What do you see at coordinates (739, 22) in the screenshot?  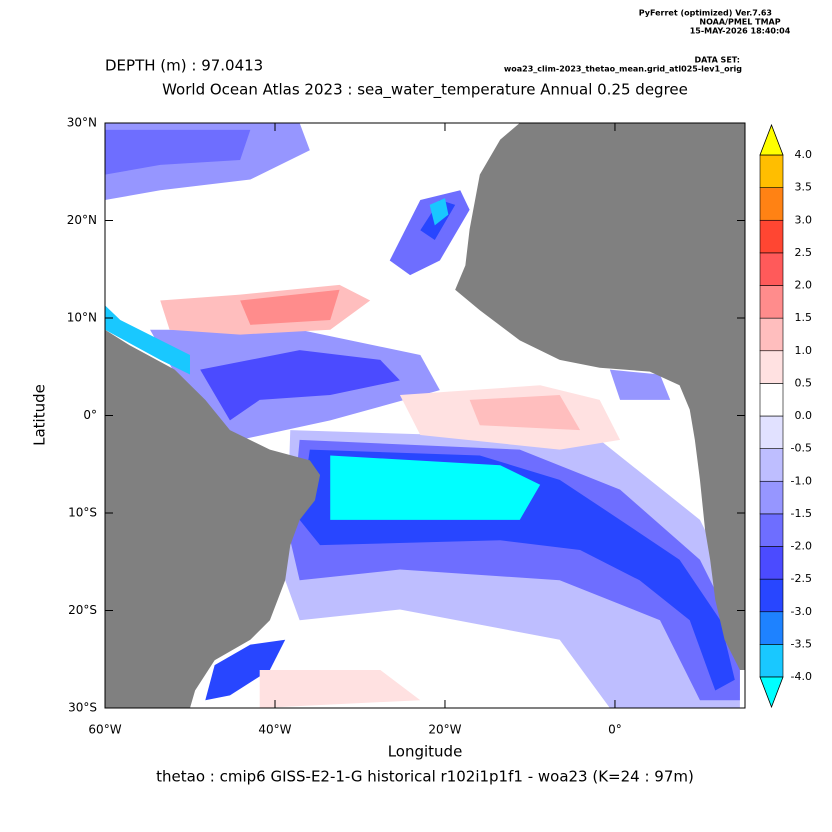 I see `header-line: NOAA/PMEL TMAP` at bounding box center [739, 22].